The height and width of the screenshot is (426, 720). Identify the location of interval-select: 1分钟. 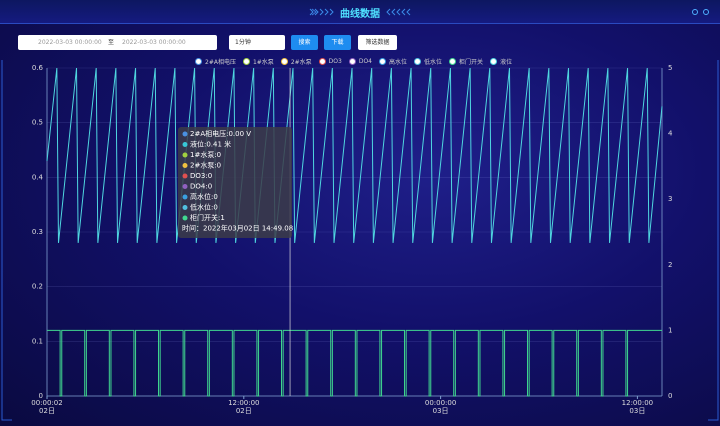
(257, 42).